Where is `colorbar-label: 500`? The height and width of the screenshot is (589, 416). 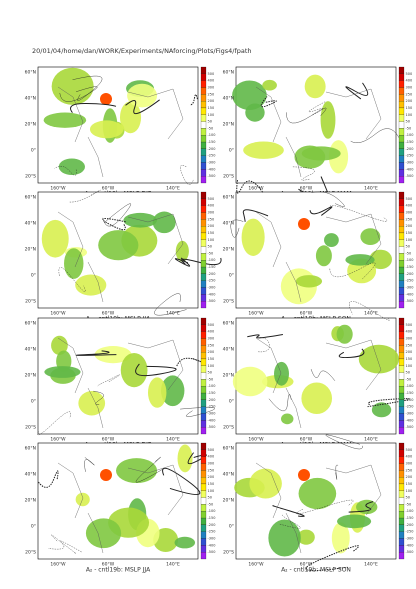
colorbar-label: 500 is located at coordinates (211, 199).